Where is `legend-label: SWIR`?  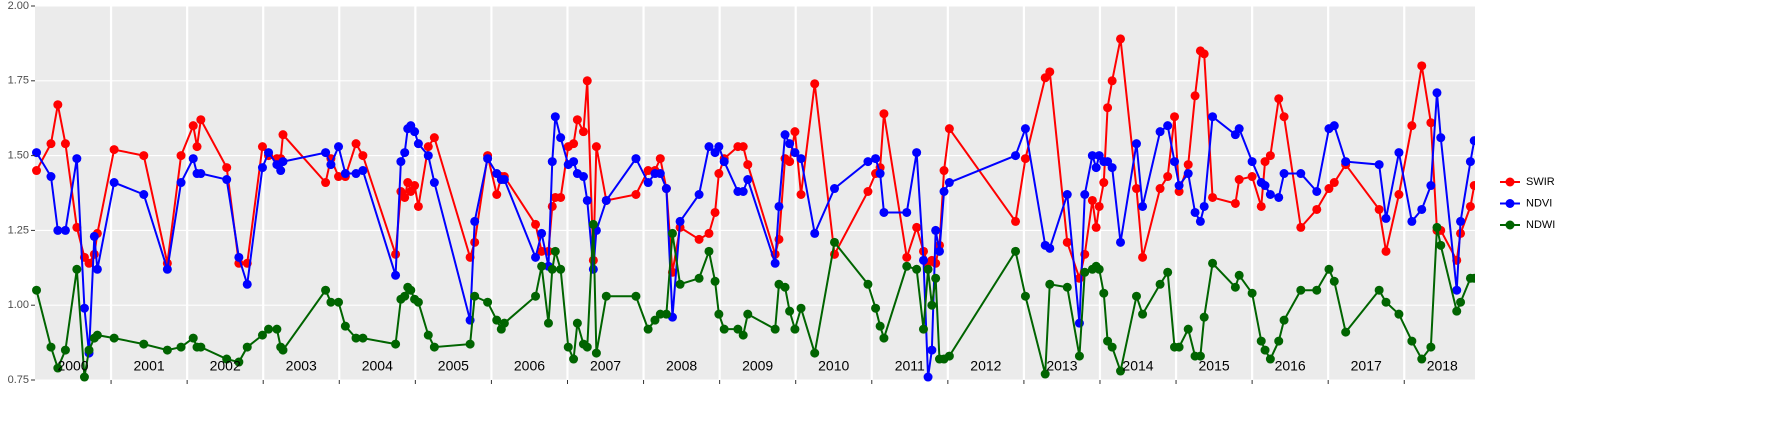 legend-label: SWIR is located at coordinates (1540, 182).